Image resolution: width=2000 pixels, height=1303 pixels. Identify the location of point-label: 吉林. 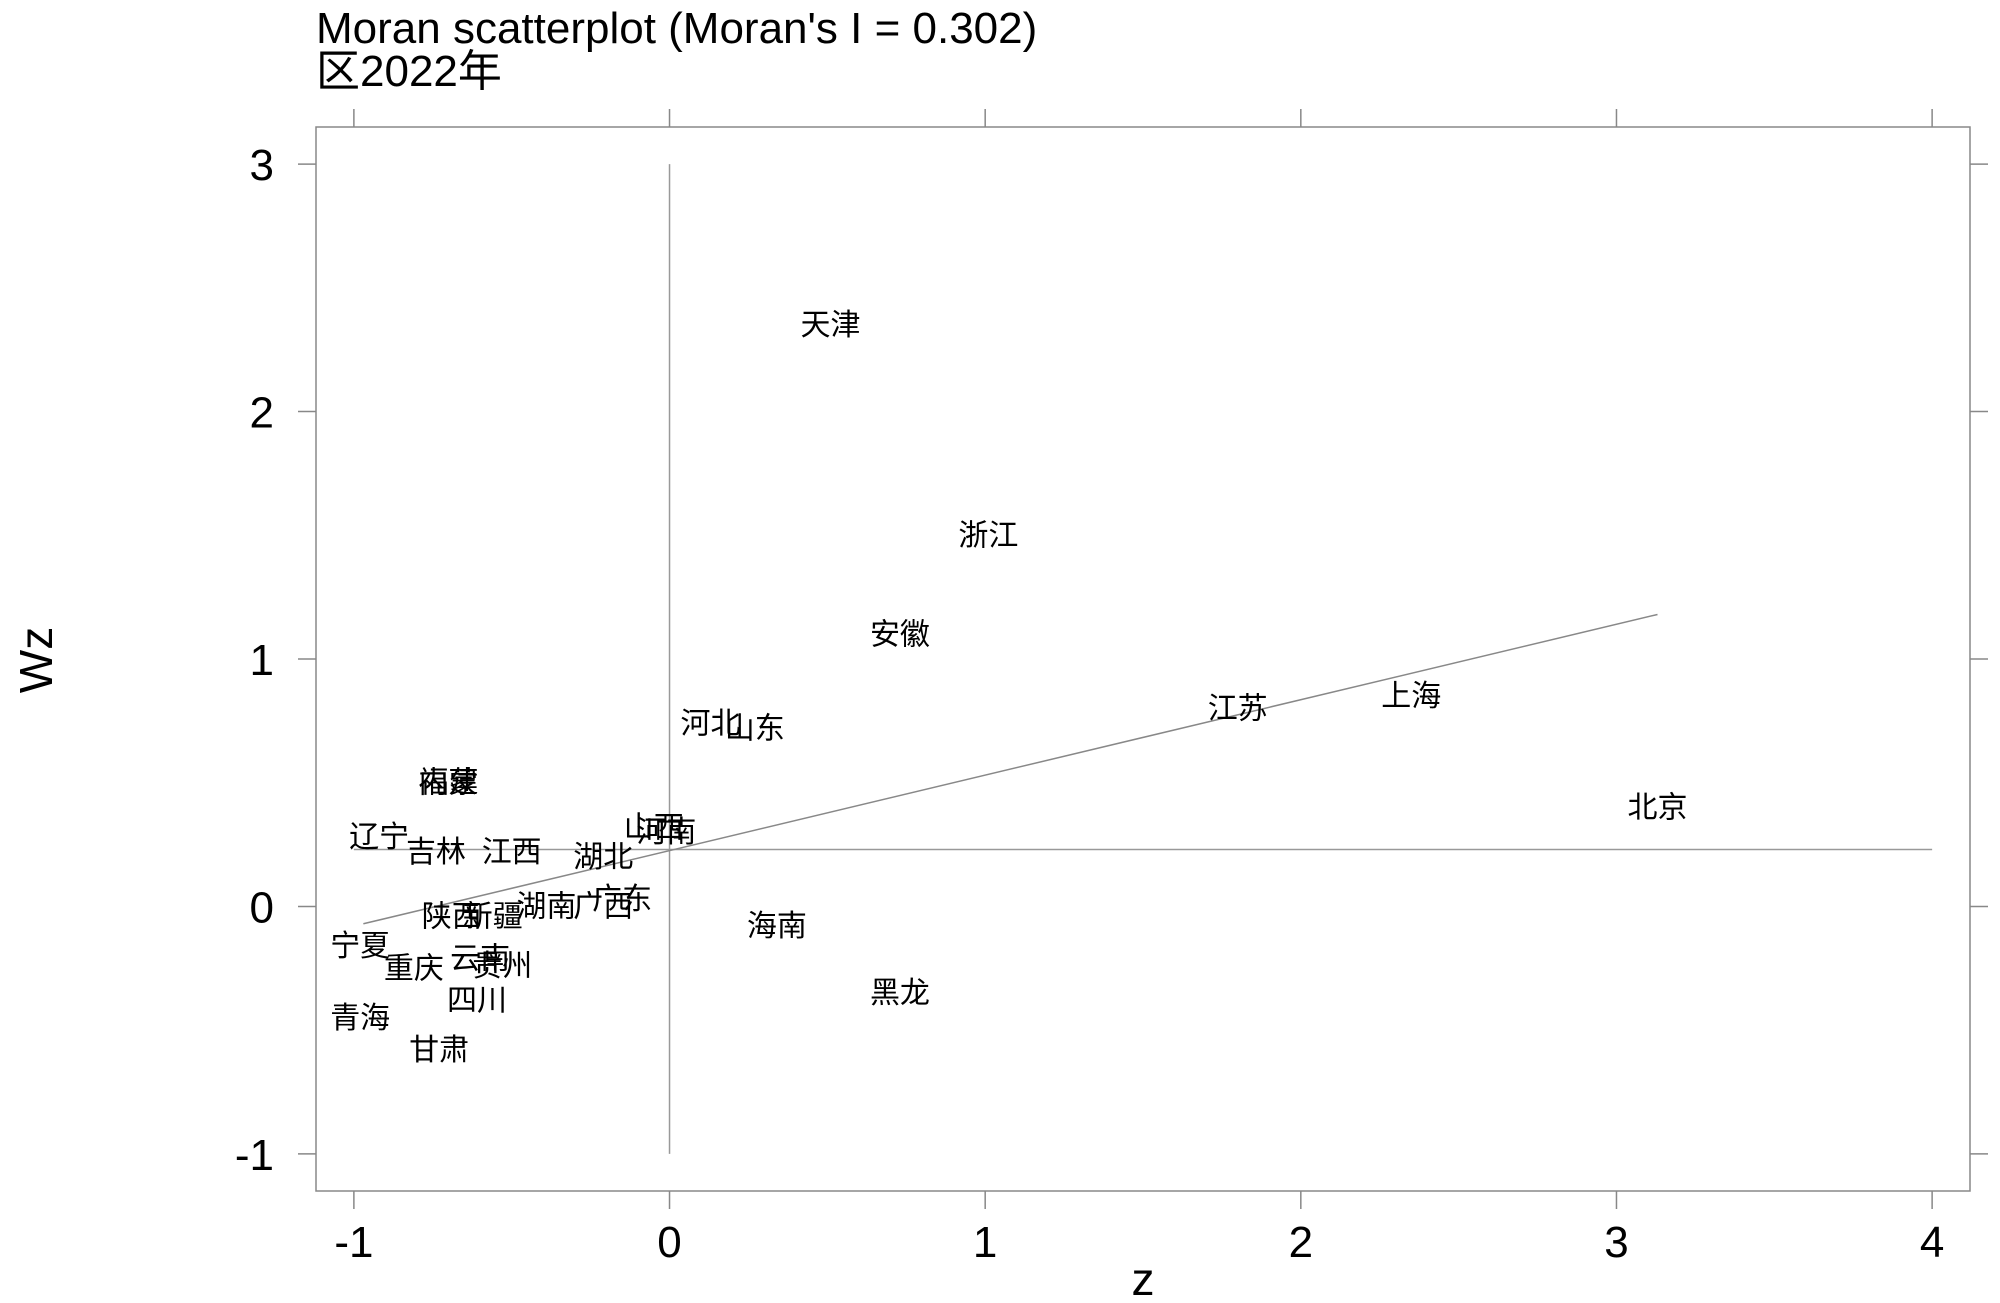
(436, 852).